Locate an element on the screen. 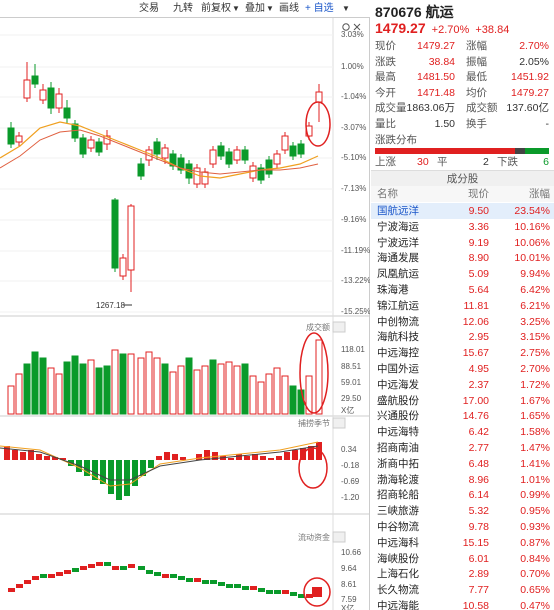 The width and height of the screenshot is (554, 610). quote-value: 2.70% is located at coordinates (534, 46).